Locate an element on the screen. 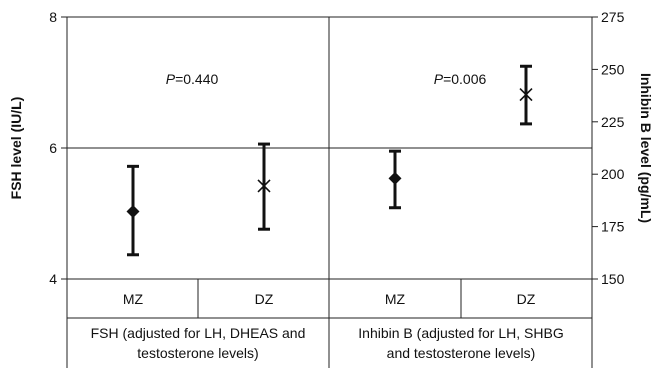 The image size is (659, 368). right-tick-label: 250 is located at coordinates (613, 69).